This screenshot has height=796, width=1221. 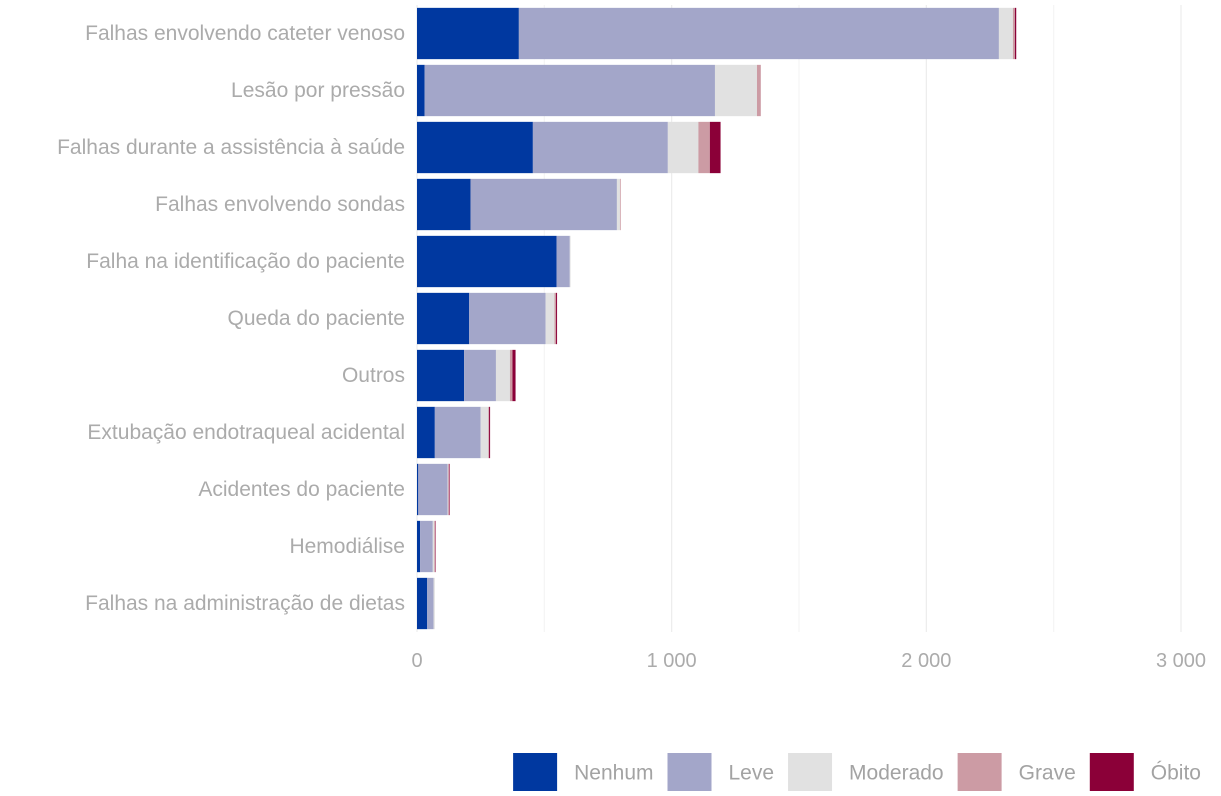 What do you see at coordinates (245, 33) in the screenshot?
I see `category-label: Falhas envolvendo cateter venoso` at bounding box center [245, 33].